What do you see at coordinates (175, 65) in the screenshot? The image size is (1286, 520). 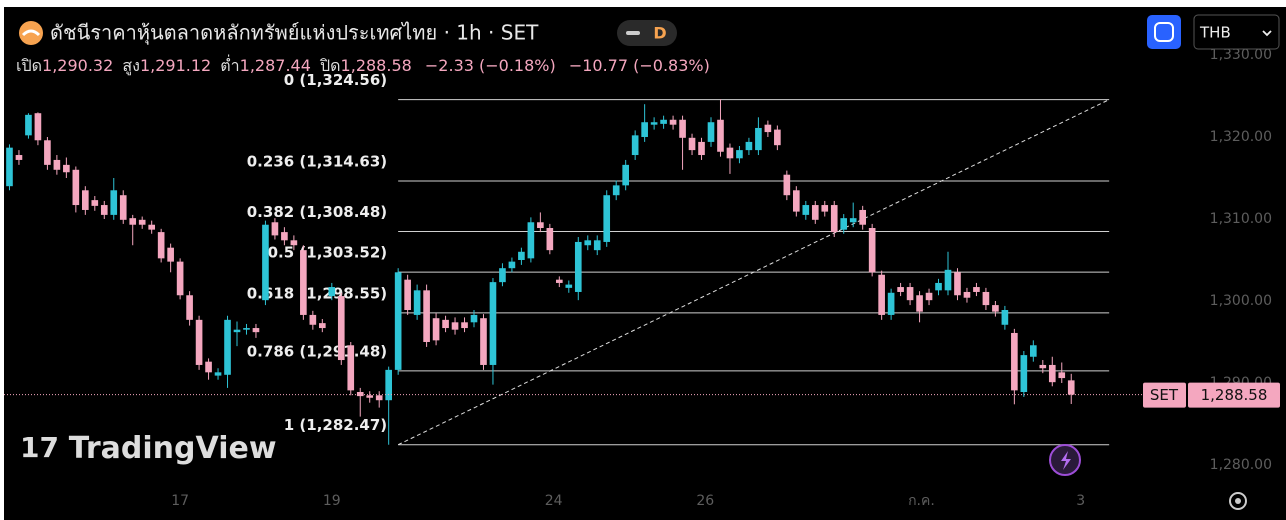 I see `high-value: 1,291.12` at bounding box center [175, 65].